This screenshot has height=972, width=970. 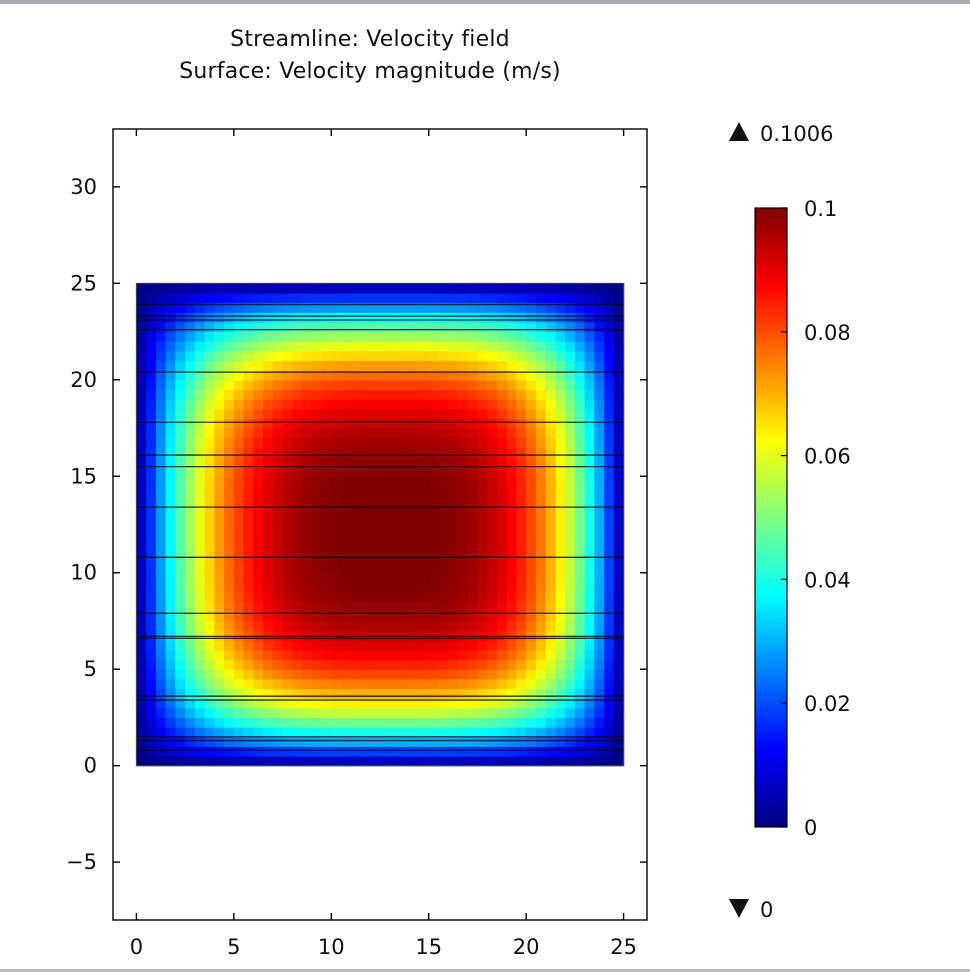 I want to click on colorbar-max-label: 0.1006, so click(x=796, y=134).